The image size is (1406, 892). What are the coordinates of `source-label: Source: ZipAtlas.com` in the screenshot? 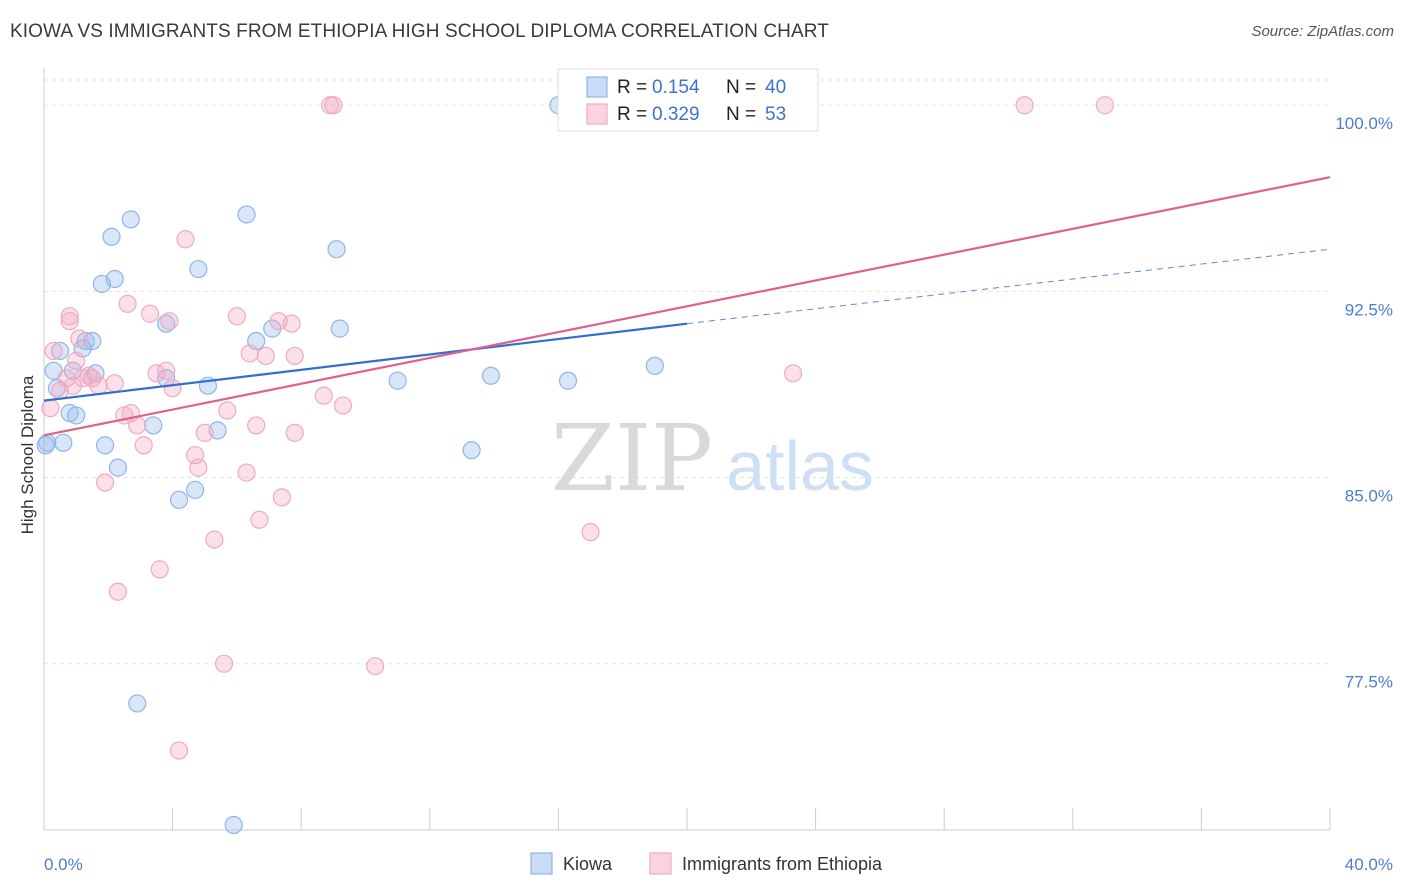 It's located at (1322, 31).